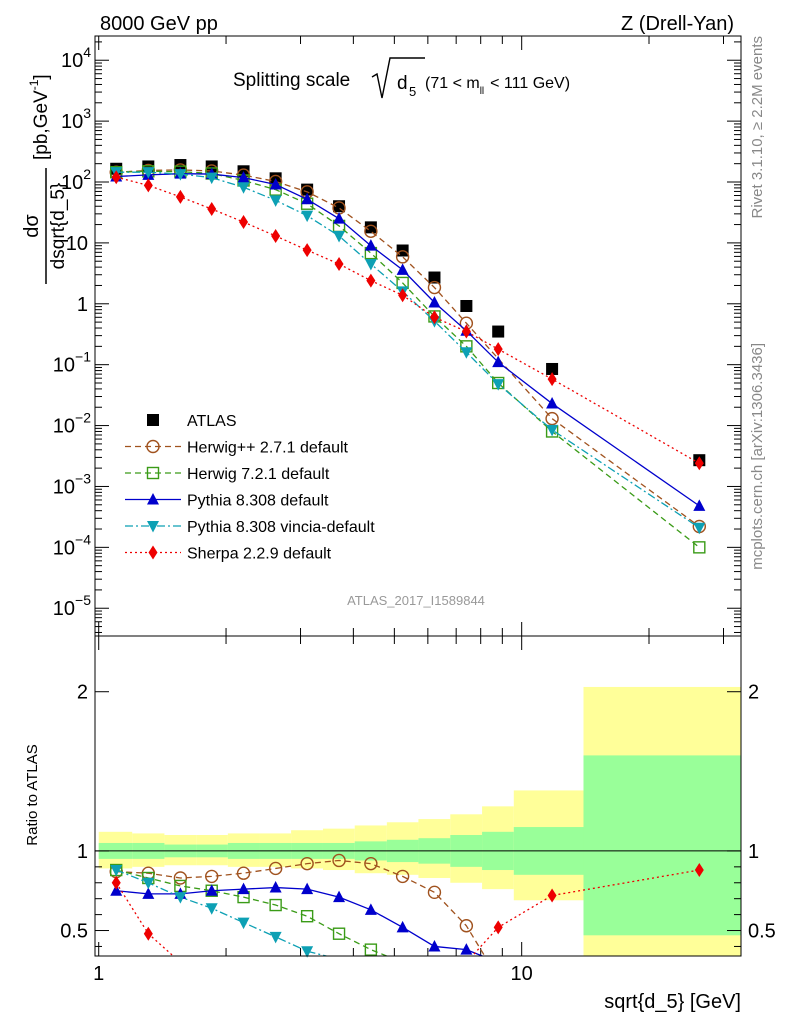  I want to click on plot-title-sub: 5, so click(412, 91).